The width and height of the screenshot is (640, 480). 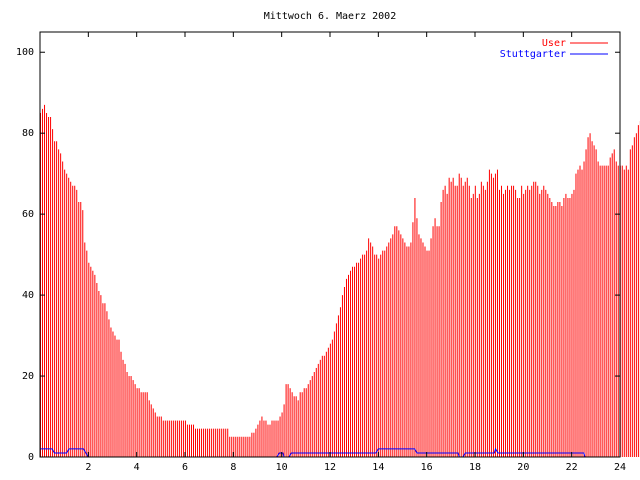 What do you see at coordinates (28, 133) in the screenshot?
I see `y-tick-label: 80` at bounding box center [28, 133].